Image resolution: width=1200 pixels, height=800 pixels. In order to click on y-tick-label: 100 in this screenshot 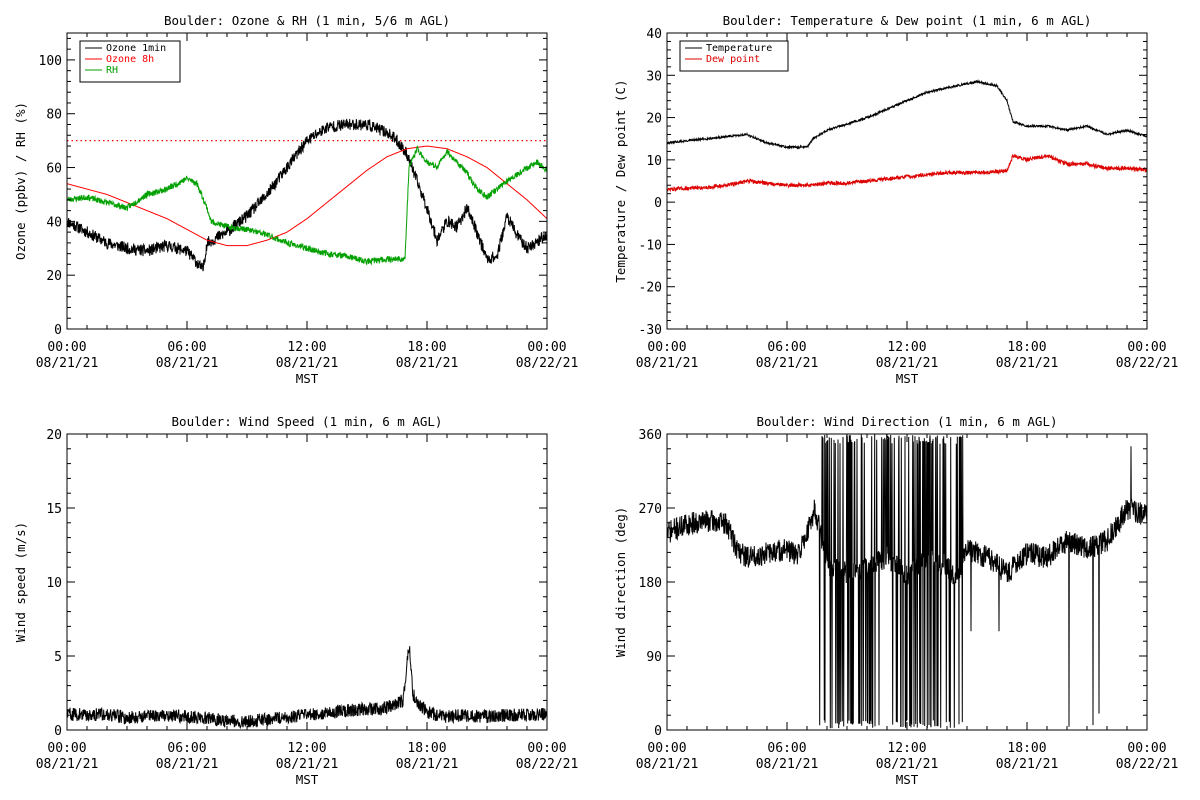, I will do `click(50, 61)`.